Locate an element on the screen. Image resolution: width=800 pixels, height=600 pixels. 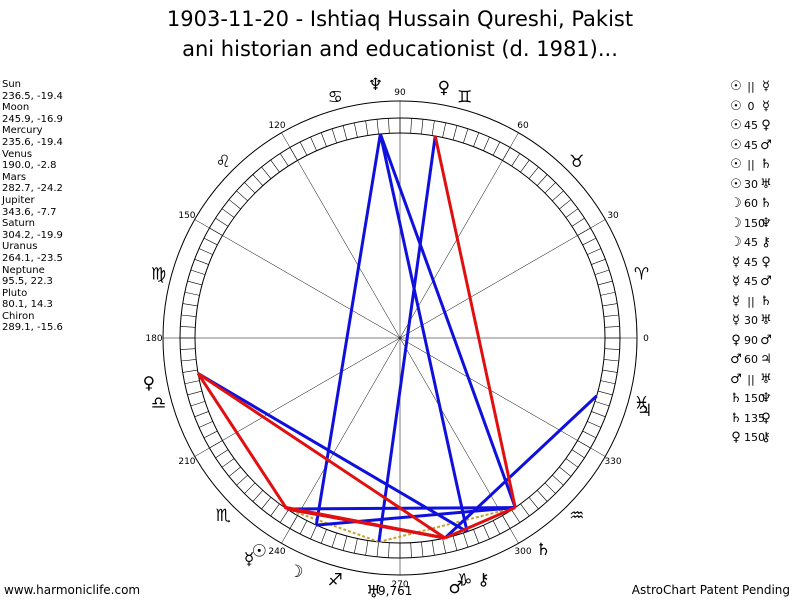
aspect-row: ☉ 45 ♂ is located at coordinates (763, 146).